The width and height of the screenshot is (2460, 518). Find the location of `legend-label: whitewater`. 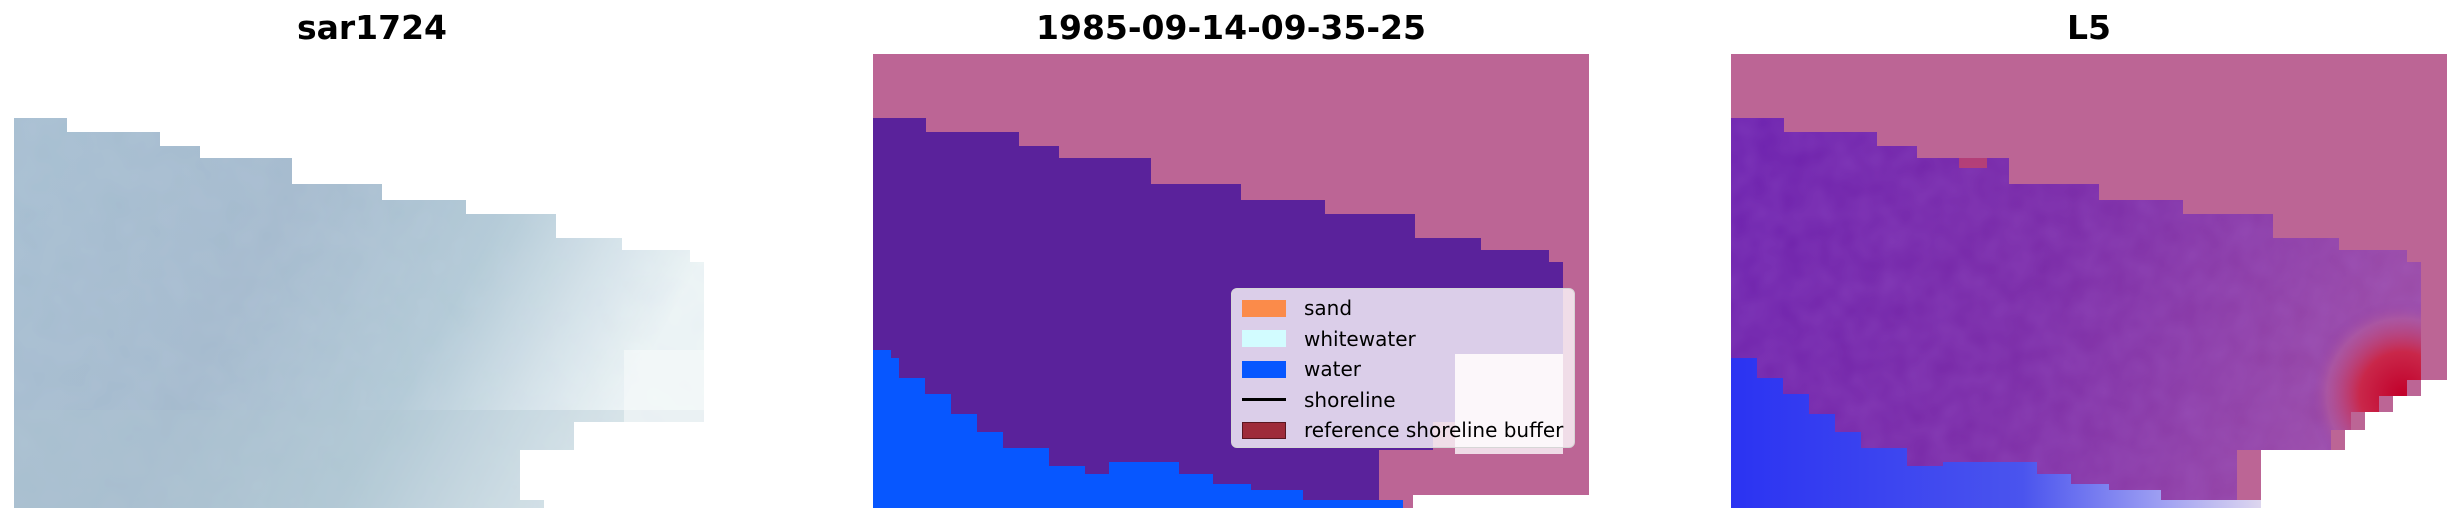

legend-label: whitewater is located at coordinates (1360, 338).